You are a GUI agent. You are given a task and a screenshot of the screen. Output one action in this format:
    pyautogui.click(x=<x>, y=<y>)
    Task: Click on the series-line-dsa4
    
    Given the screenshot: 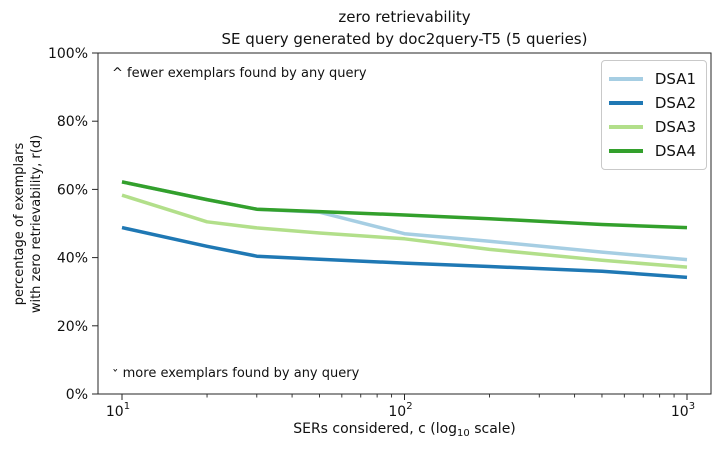 What is the action you would take?
    pyautogui.click(x=404, y=205)
    